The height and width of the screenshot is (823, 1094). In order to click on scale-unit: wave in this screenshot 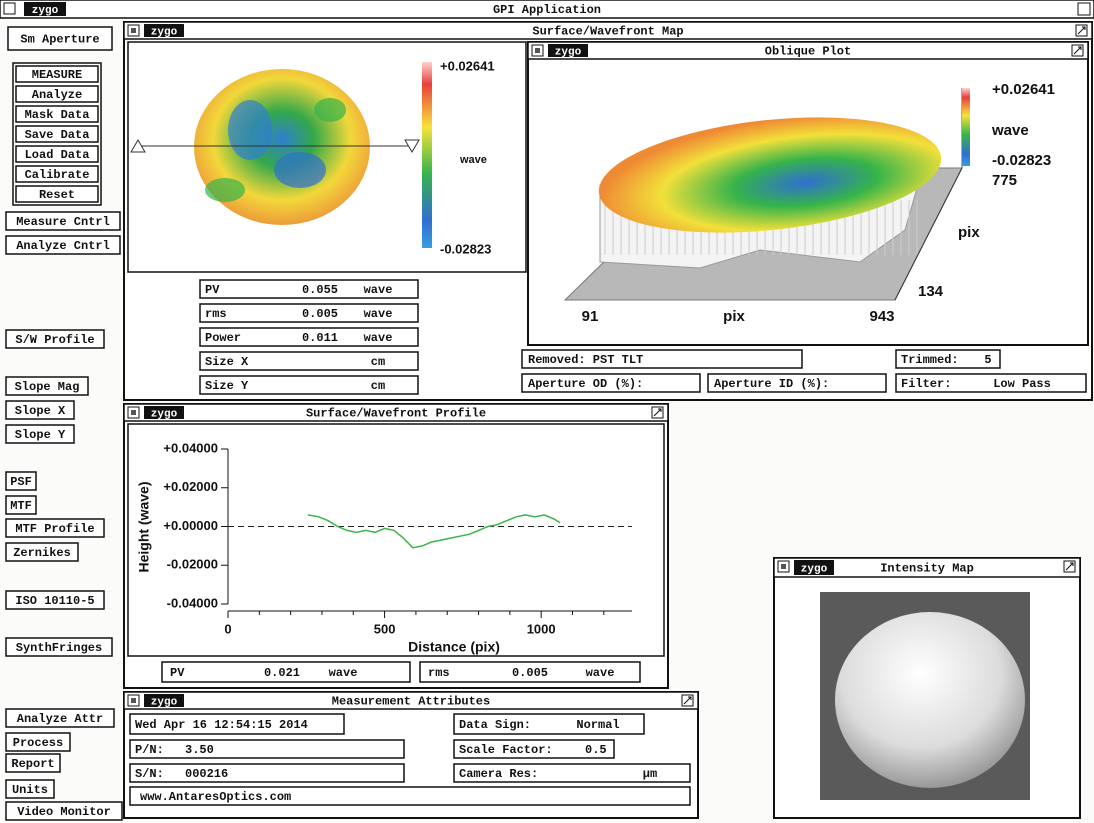, I will do `click(473, 160)`.